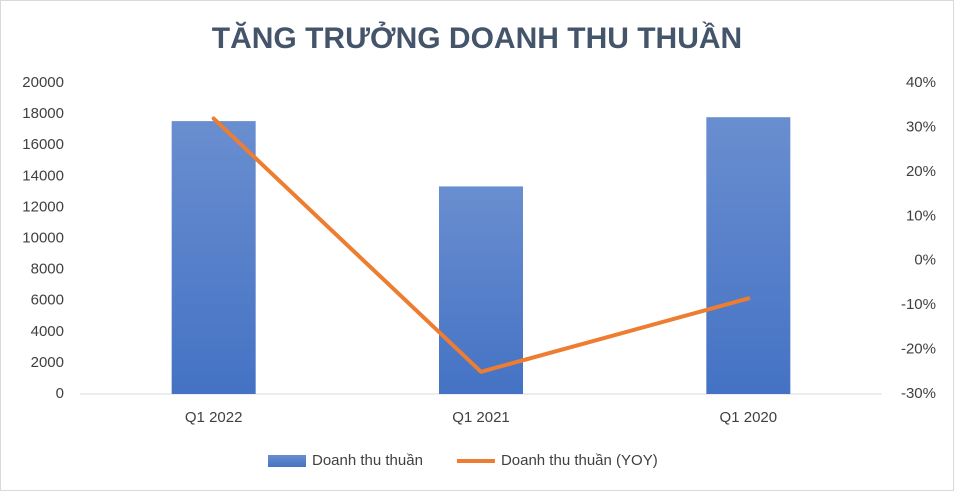 The height and width of the screenshot is (491, 954). Describe the element at coordinates (918, 304) in the screenshot. I see `y2-tick-label: -10%` at that location.